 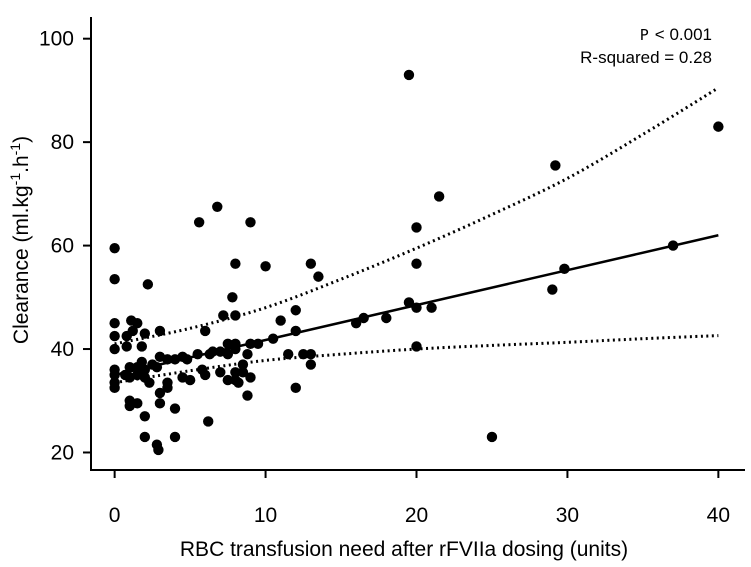 I want to click on x-tick-label: 10, so click(x=265, y=515).